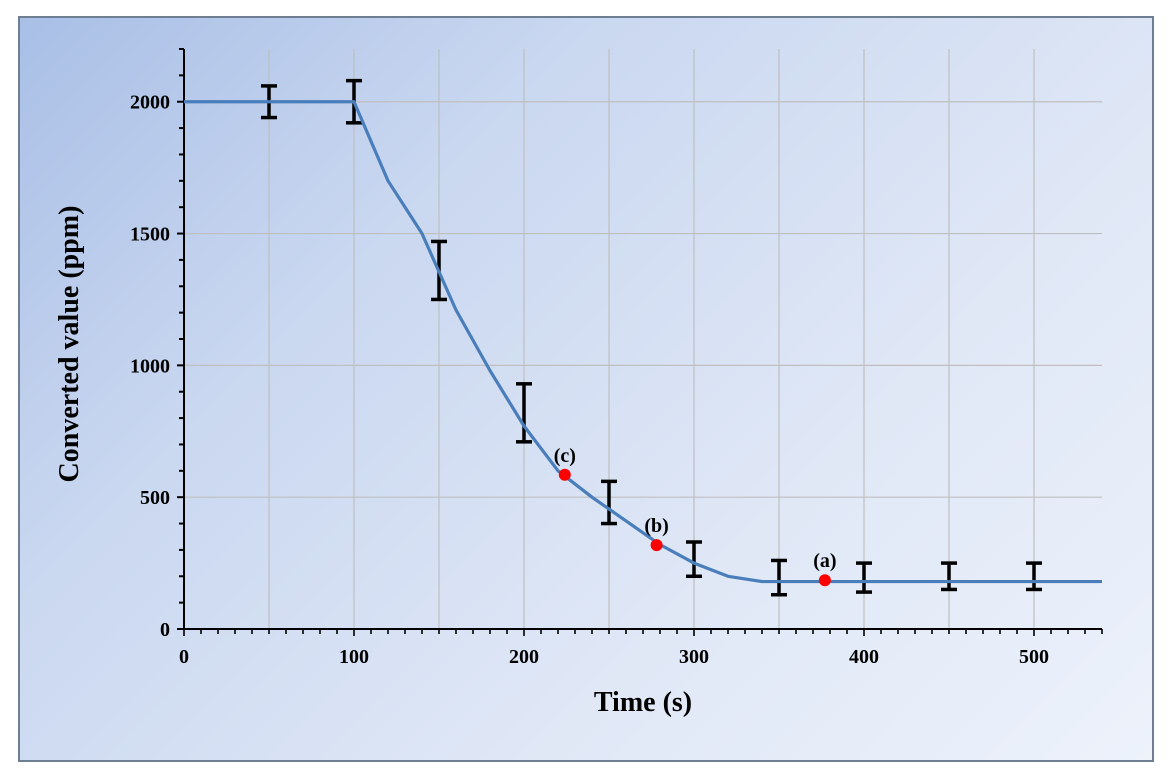 The height and width of the screenshot is (780, 1171). What do you see at coordinates (354, 657) in the screenshot?
I see `x-tick-label: 100` at bounding box center [354, 657].